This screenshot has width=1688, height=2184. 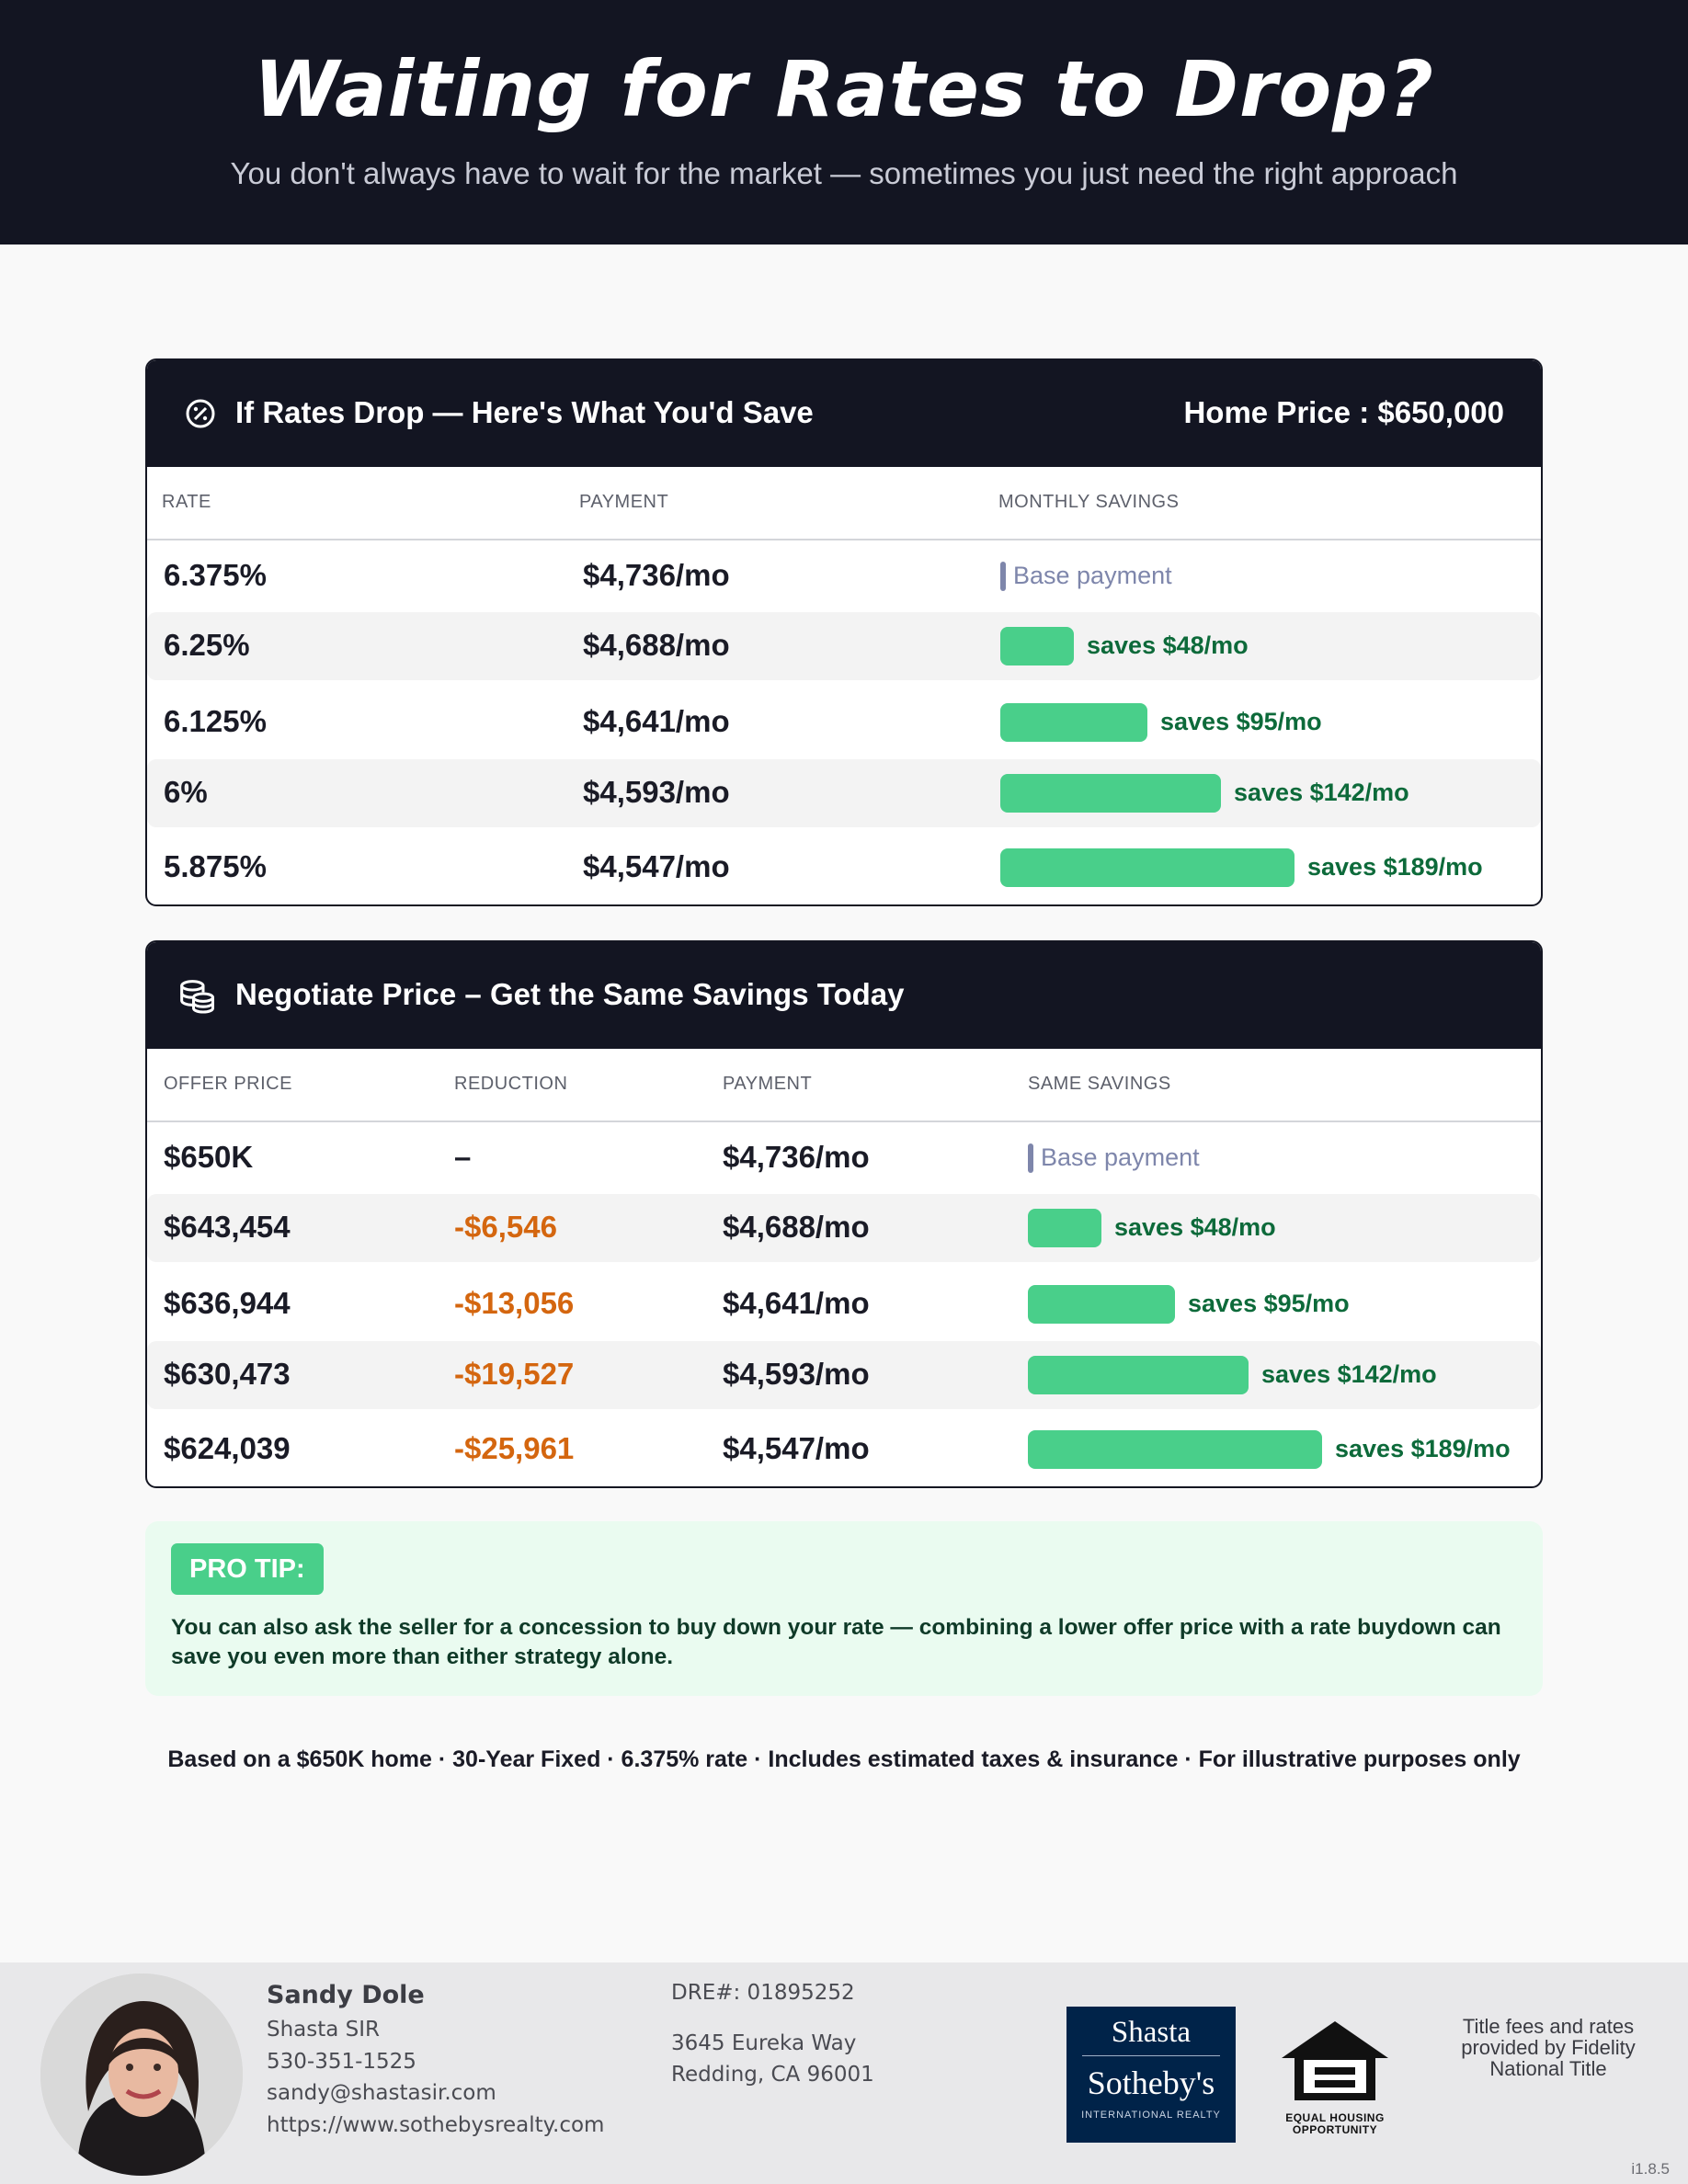 I want to click on dre-number: DRE#: 01895252, so click(x=763, y=1993).